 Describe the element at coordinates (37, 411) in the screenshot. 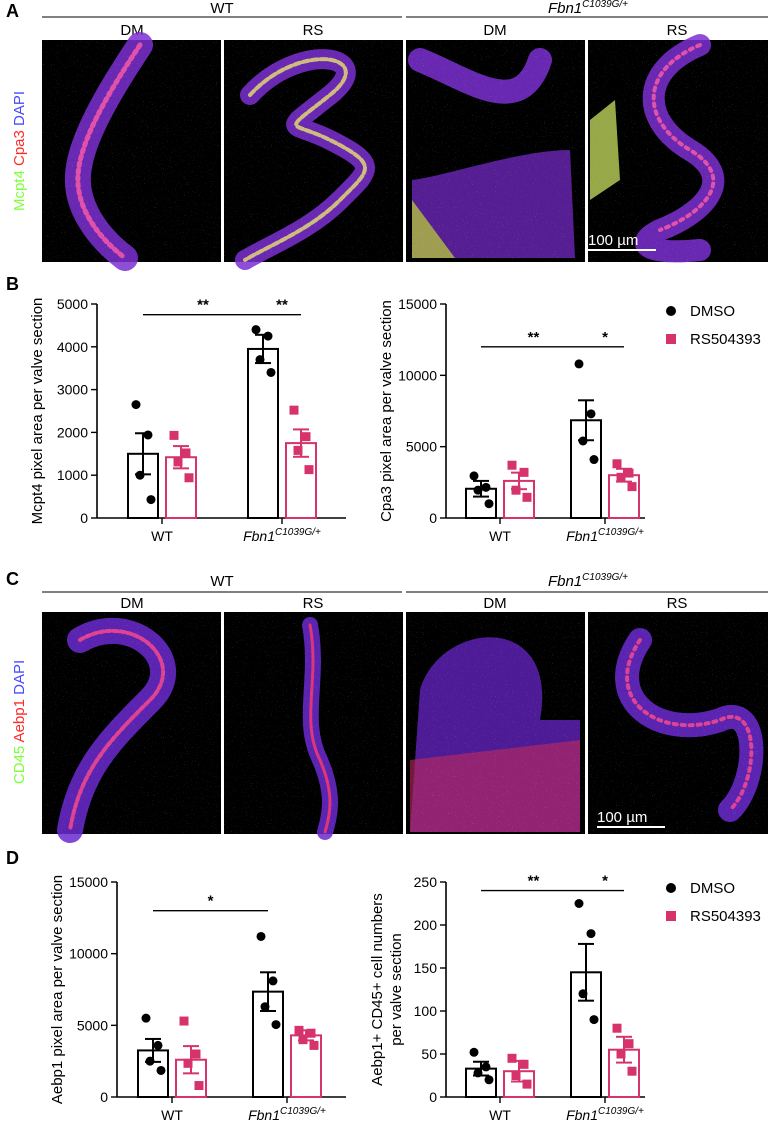

I see `y-axis-label: Mcpt4 pixel area per valve section` at that location.